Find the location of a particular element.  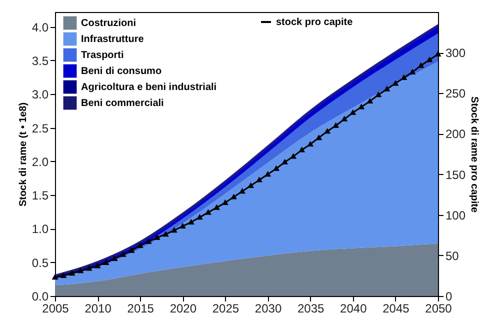

legend-label: Costruzioni is located at coordinates (108, 23).